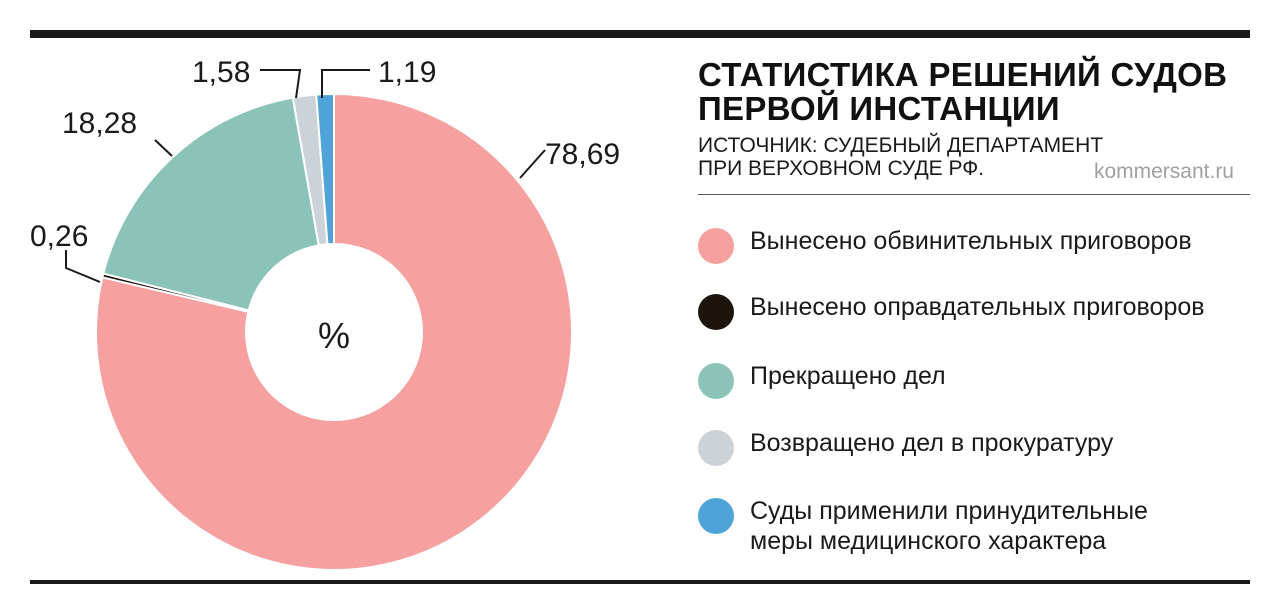  Describe the element at coordinates (532, 164) in the screenshot. I see `leader-line-guilty` at that location.